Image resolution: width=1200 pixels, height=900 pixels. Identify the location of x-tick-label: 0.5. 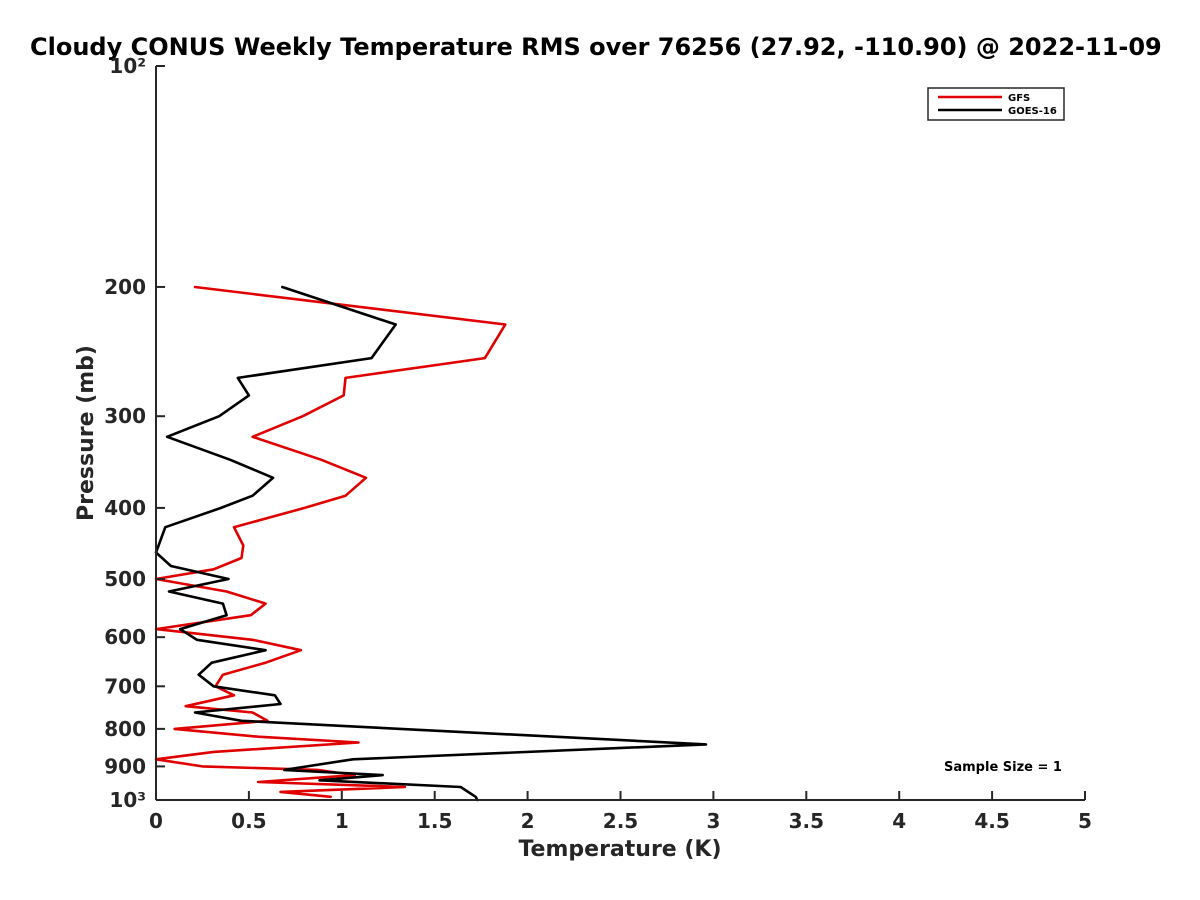
(248, 821).